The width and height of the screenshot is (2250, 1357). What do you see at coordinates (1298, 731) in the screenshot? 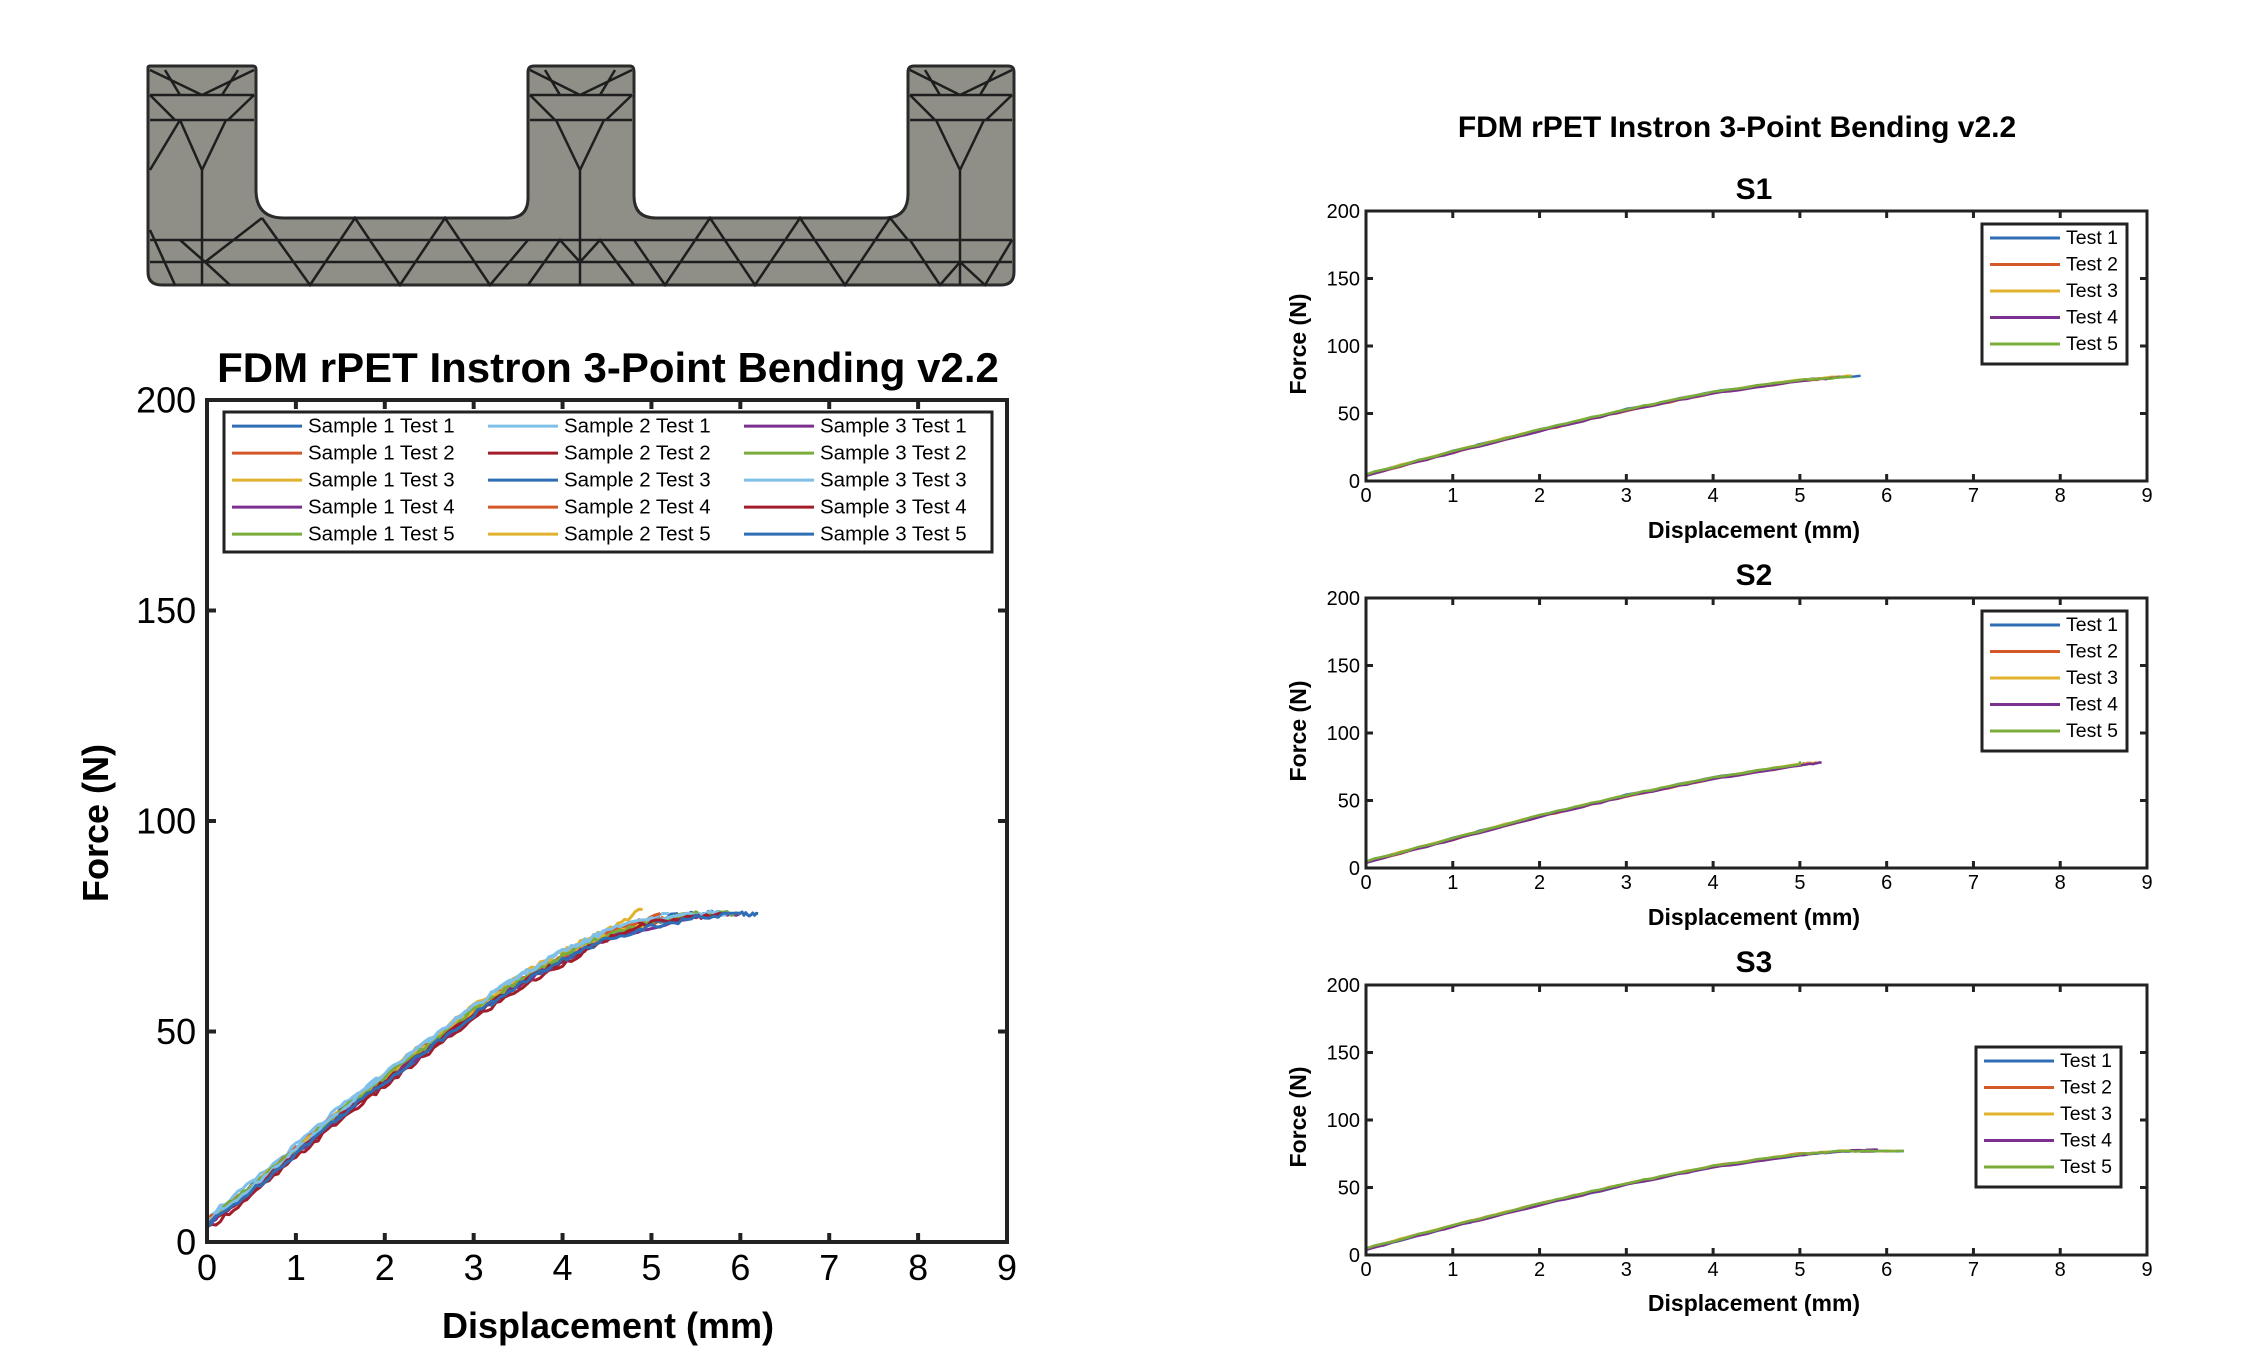
I see `s2-y-axis-label: Force (N)` at bounding box center [1298, 731].